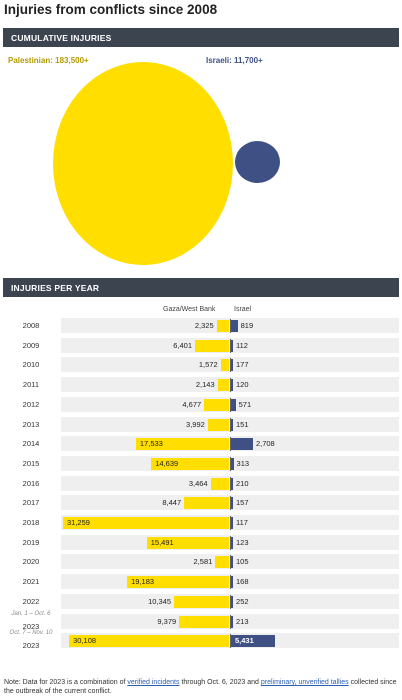  Describe the element at coordinates (31, 613) in the screenshot. I see `year-range-label: Jan. 1 – Oct. 6` at that location.